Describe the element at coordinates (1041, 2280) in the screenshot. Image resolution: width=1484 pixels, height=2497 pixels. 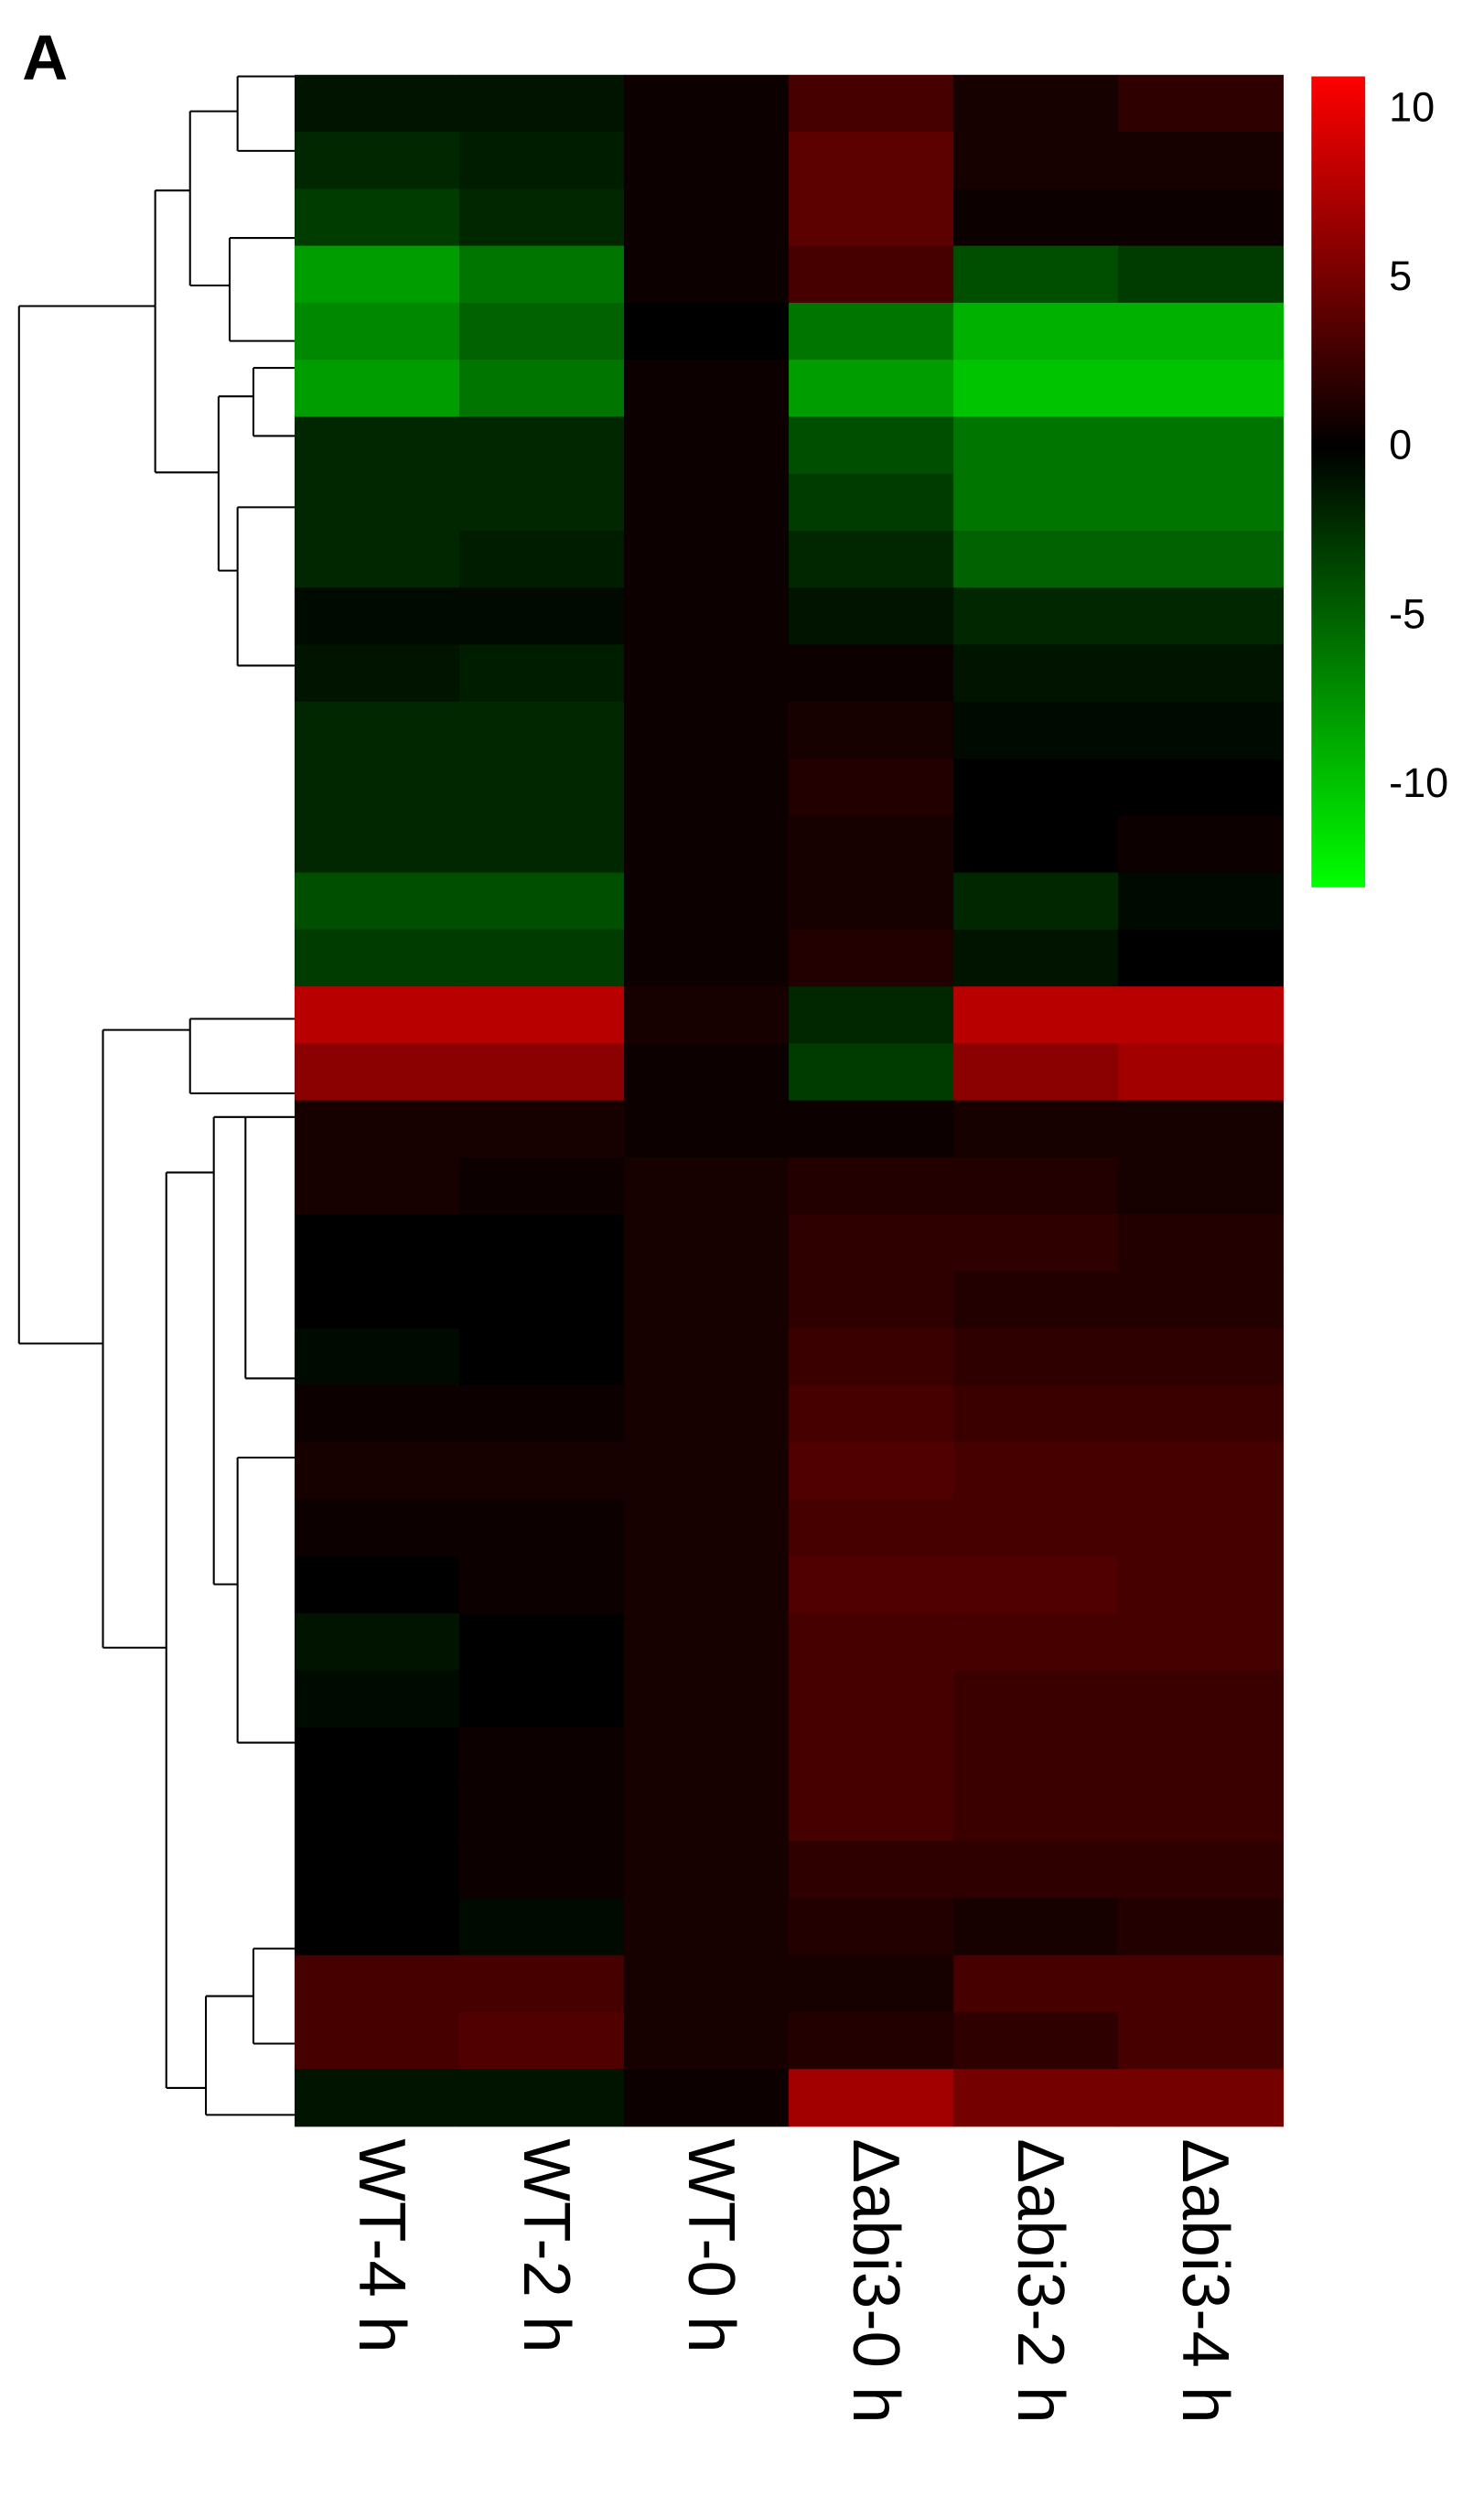
I see `x-tick-label: Δabi3-2 h` at that location.